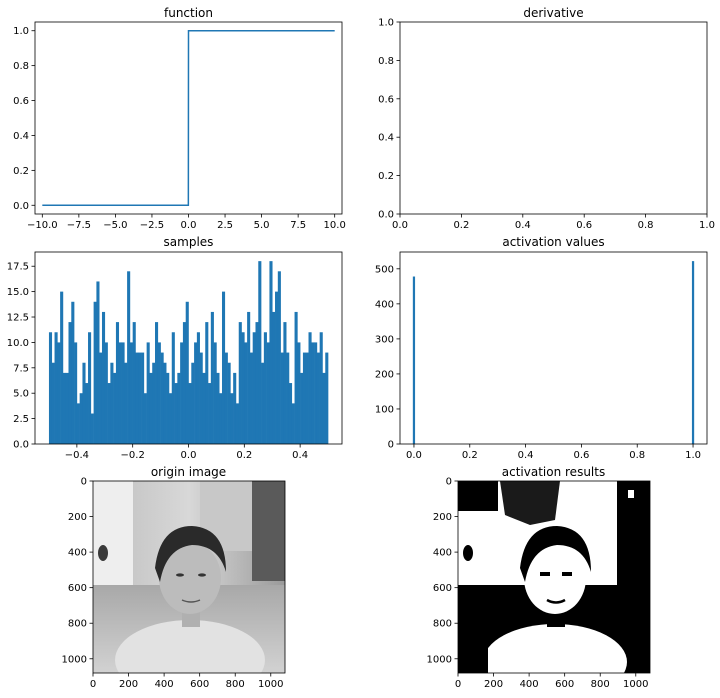 The width and height of the screenshot is (720, 698). Describe the element at coordinates (77, 455) in the screenshot. I see `samples-xtick-label: −0.4` at that location.